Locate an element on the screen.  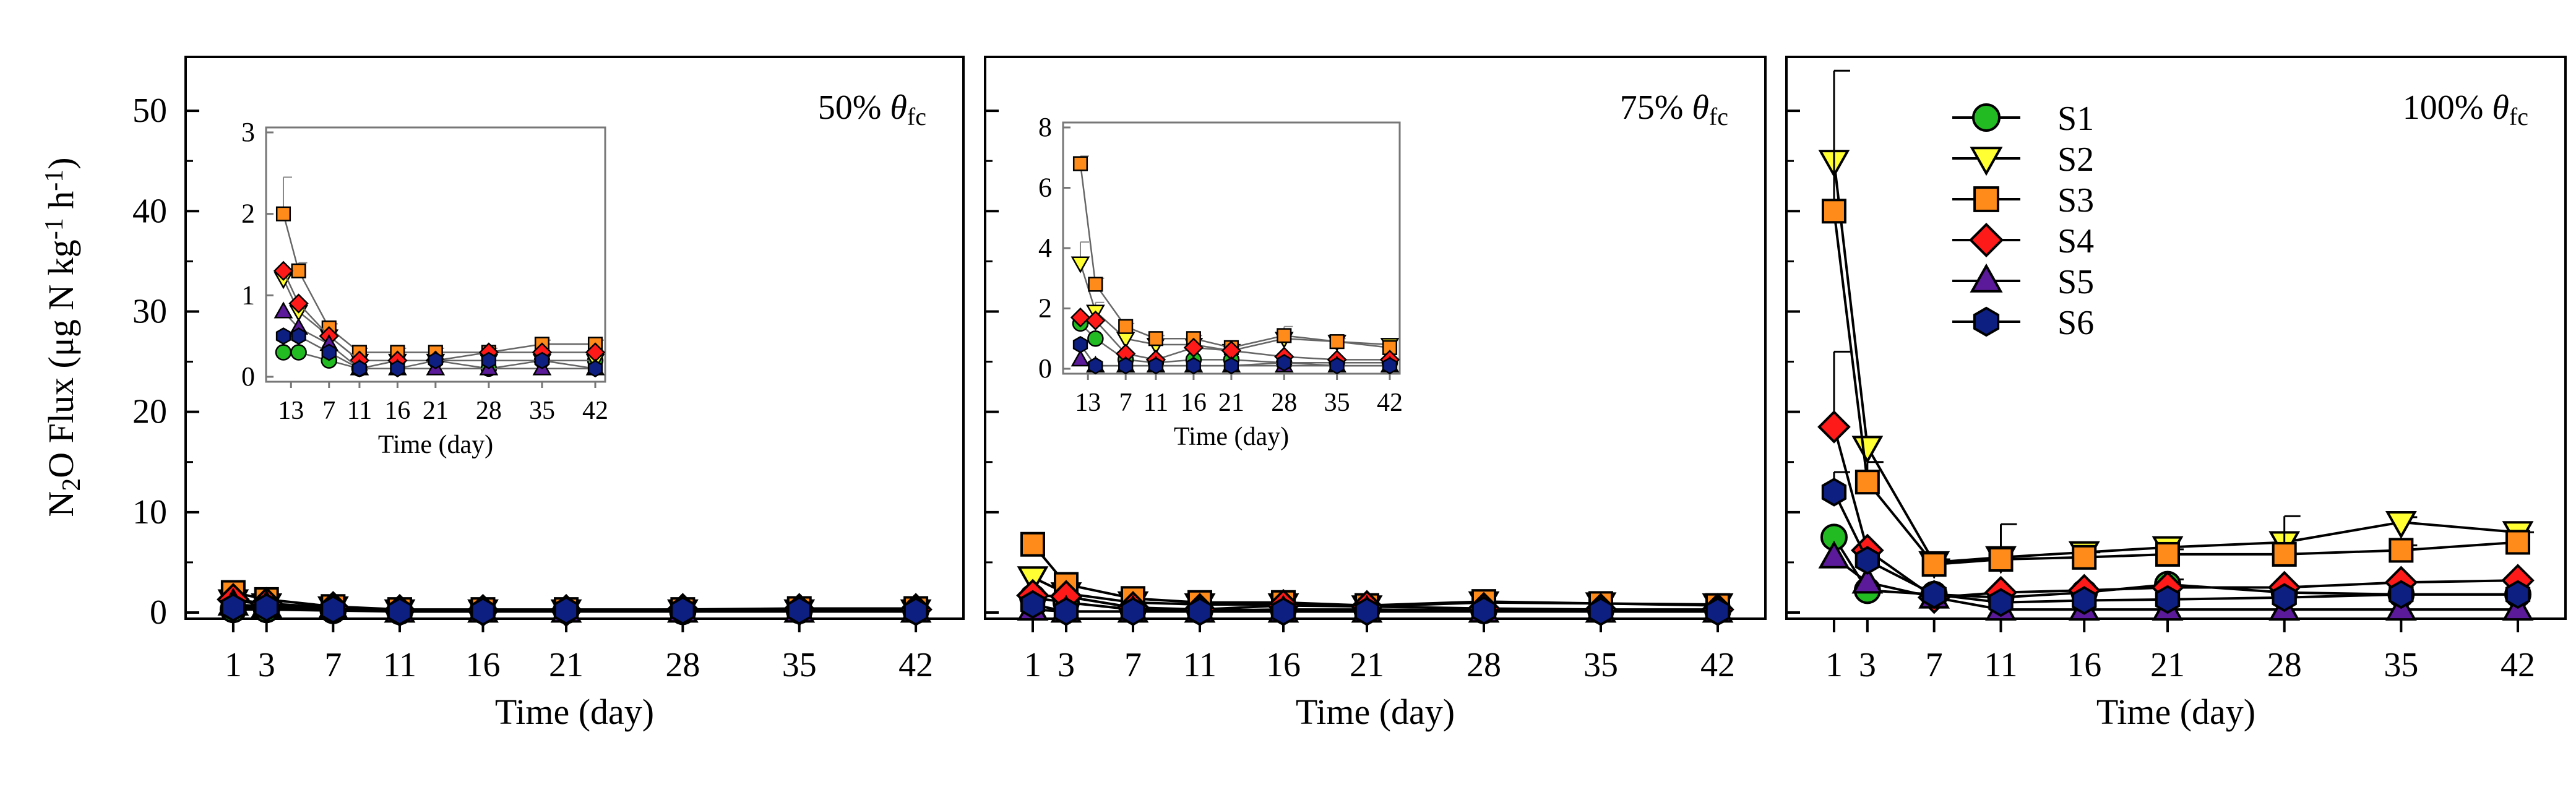
panel-label: 100% θfc is located at coordinates (2465, 110).